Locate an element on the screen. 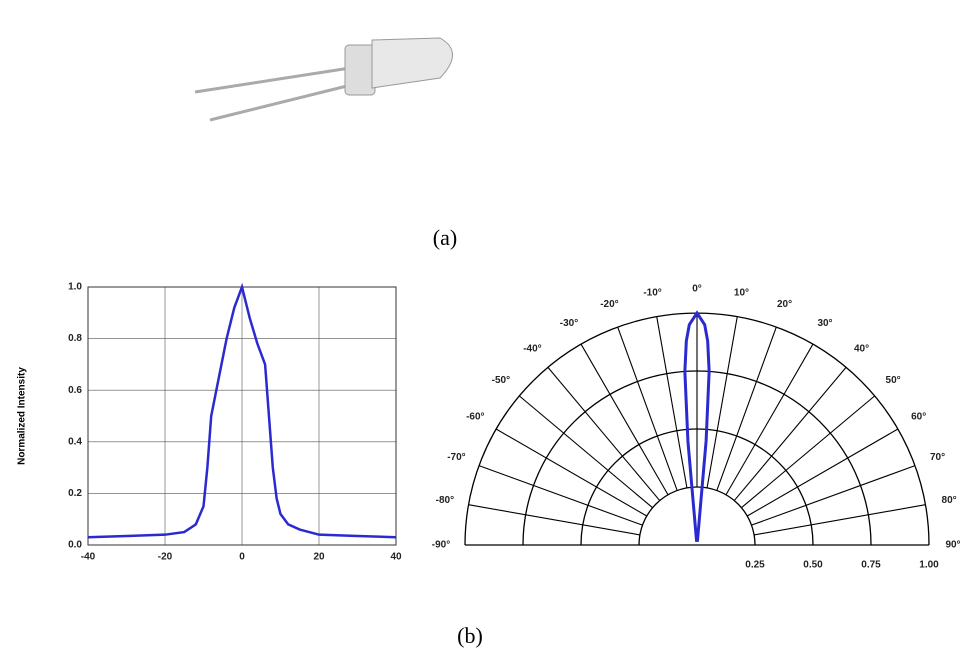 This screenshot has width=963, height=654. x-tick-label: 0 is located at coordinates (242, 557).